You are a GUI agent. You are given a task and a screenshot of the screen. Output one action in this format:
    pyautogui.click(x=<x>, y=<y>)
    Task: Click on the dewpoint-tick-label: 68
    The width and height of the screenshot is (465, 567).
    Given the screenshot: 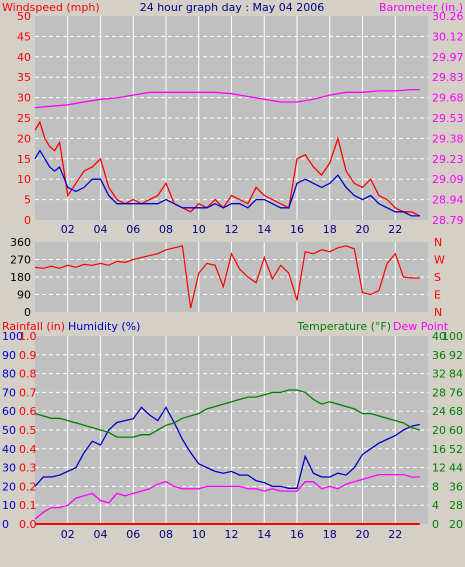 What is the action you would take?
    pyautogui.click(x=456, y=411)
    